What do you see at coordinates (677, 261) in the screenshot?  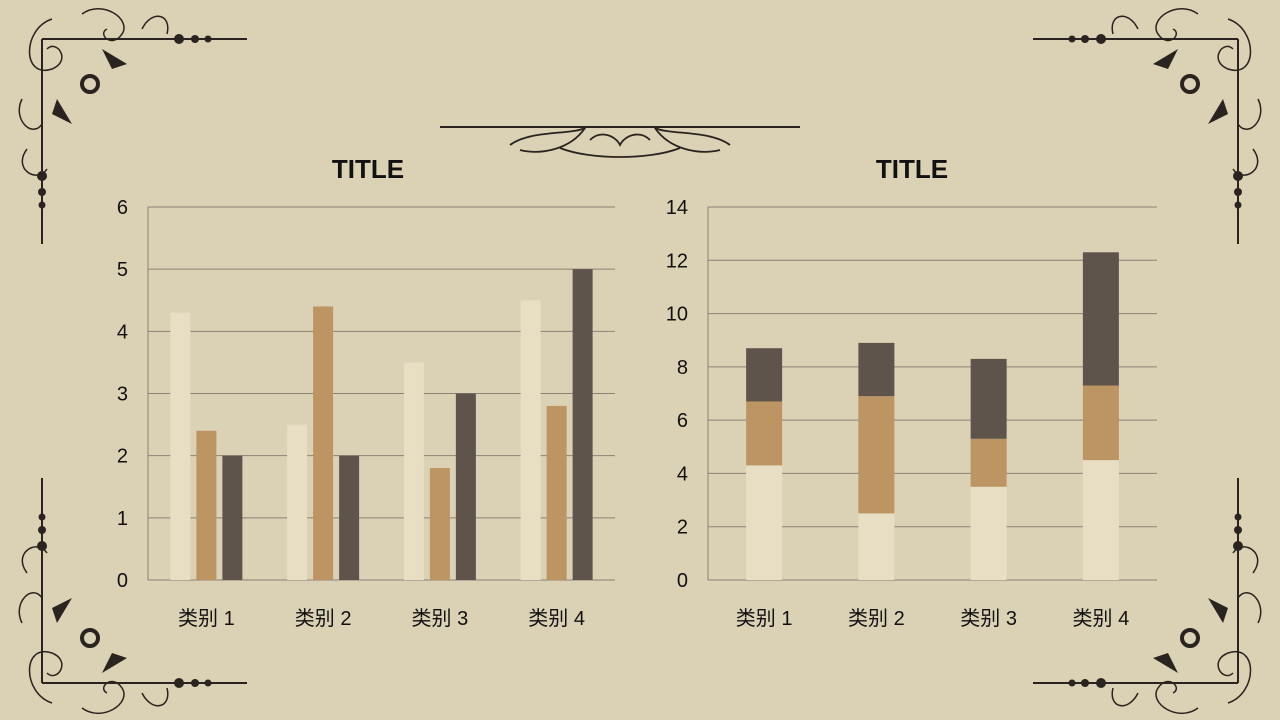 I see `y-tick-label: 12` at bounding box center [677, 261].